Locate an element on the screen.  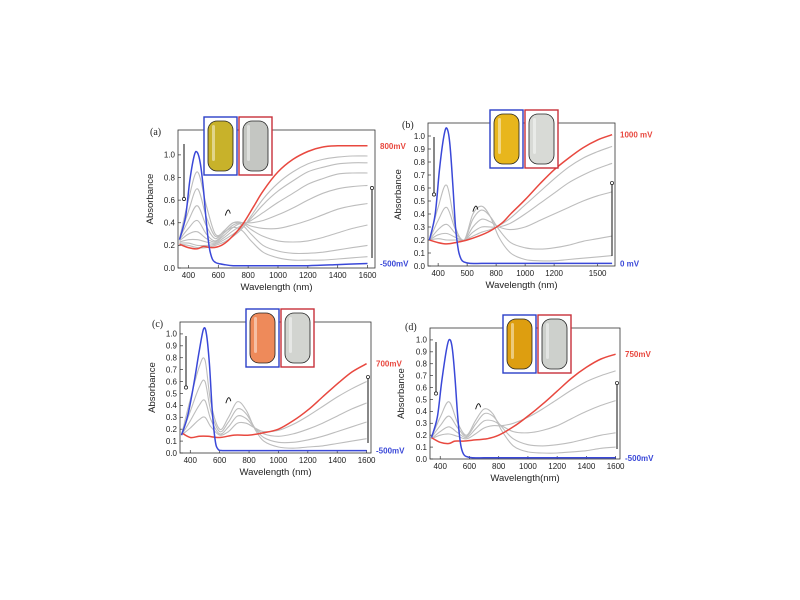
x-tick-label: 1500 is located at coordinates (598, 273).